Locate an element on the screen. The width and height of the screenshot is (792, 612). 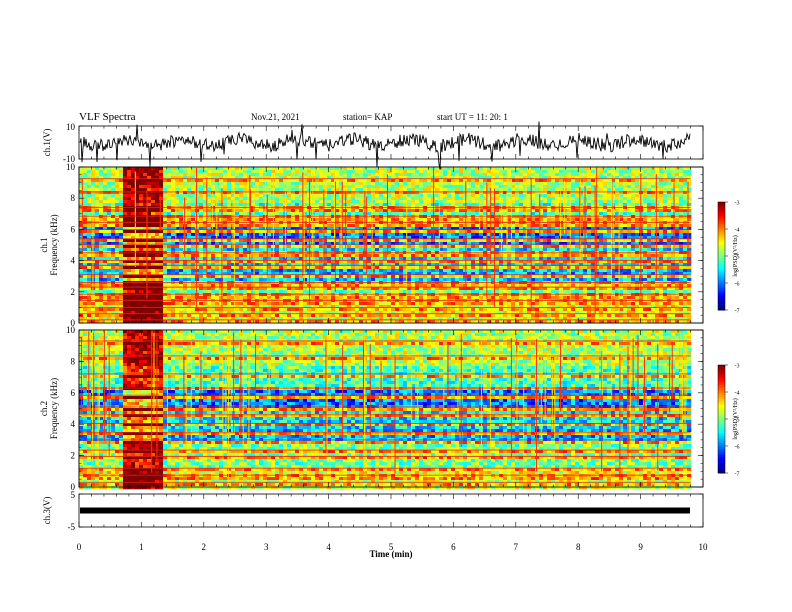
ch3-waveform-ytick-bottom: -5 is located at coordinates (72, 527).